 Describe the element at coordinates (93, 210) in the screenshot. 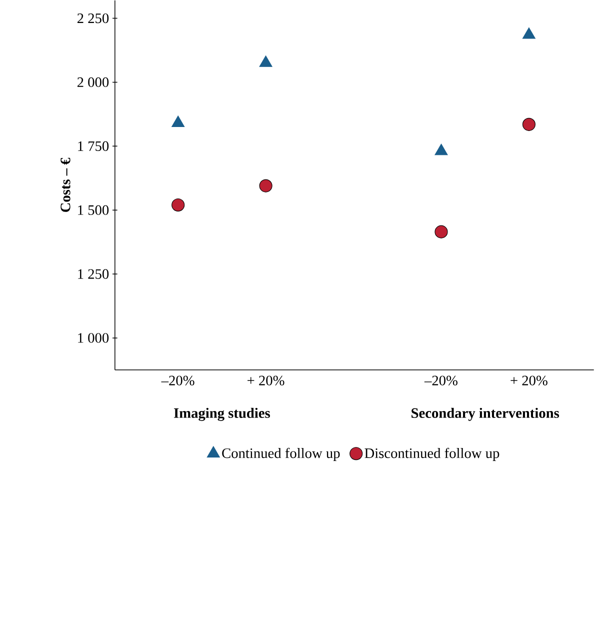

I see `y-tick-label: 1 500` at that location.